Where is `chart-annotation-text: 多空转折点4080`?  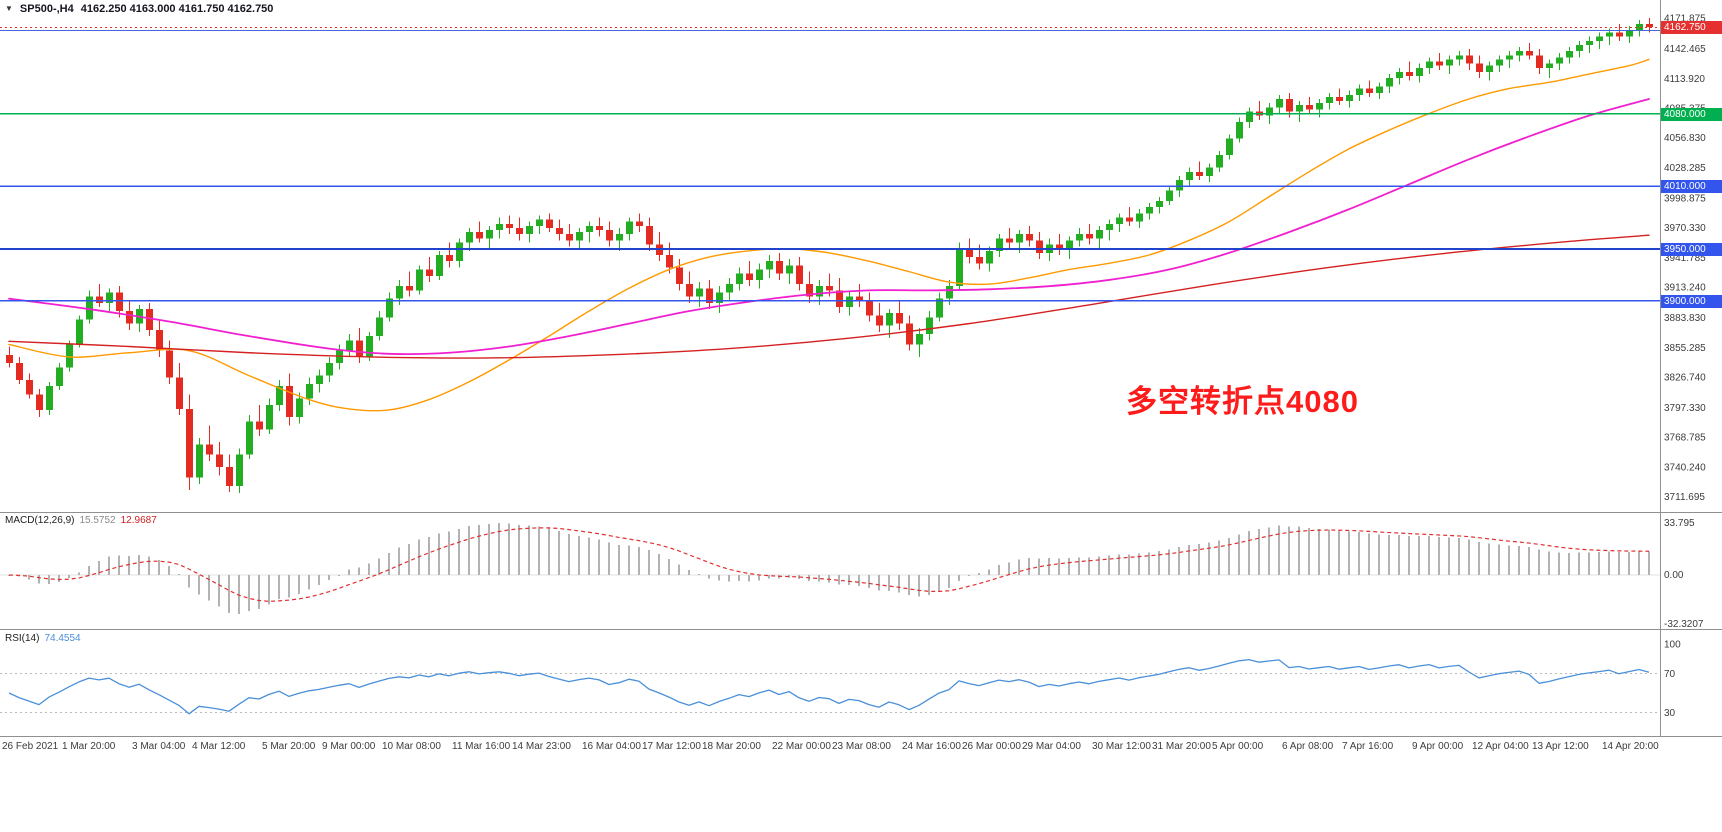 chart-annotation-text: 多空转折点4080 is located at coordinates (1242, 401).